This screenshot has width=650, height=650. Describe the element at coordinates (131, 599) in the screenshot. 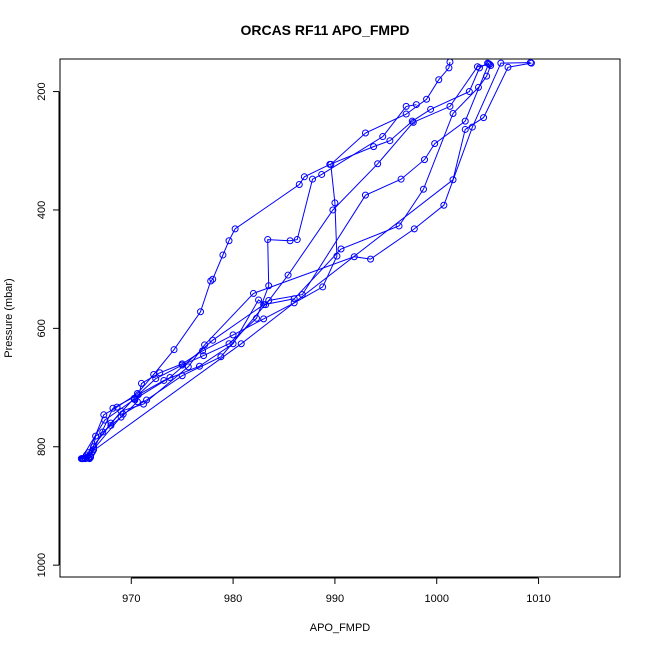

I see `x-tick-label: 970` at that location.